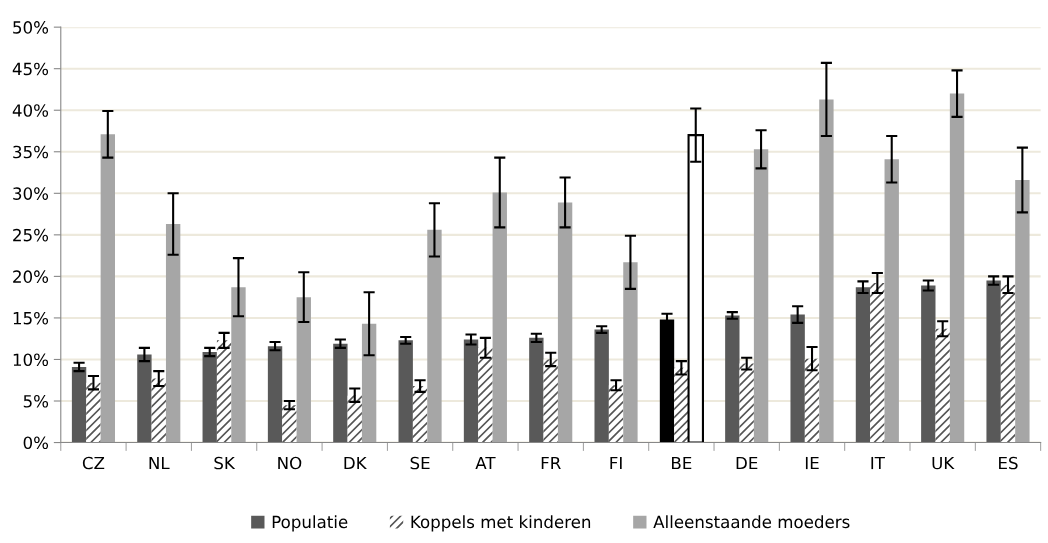 Image resolution: width=1048 pixels, height=543 pixels. I want to click on x-tick-label: DK, so click(355, 463).